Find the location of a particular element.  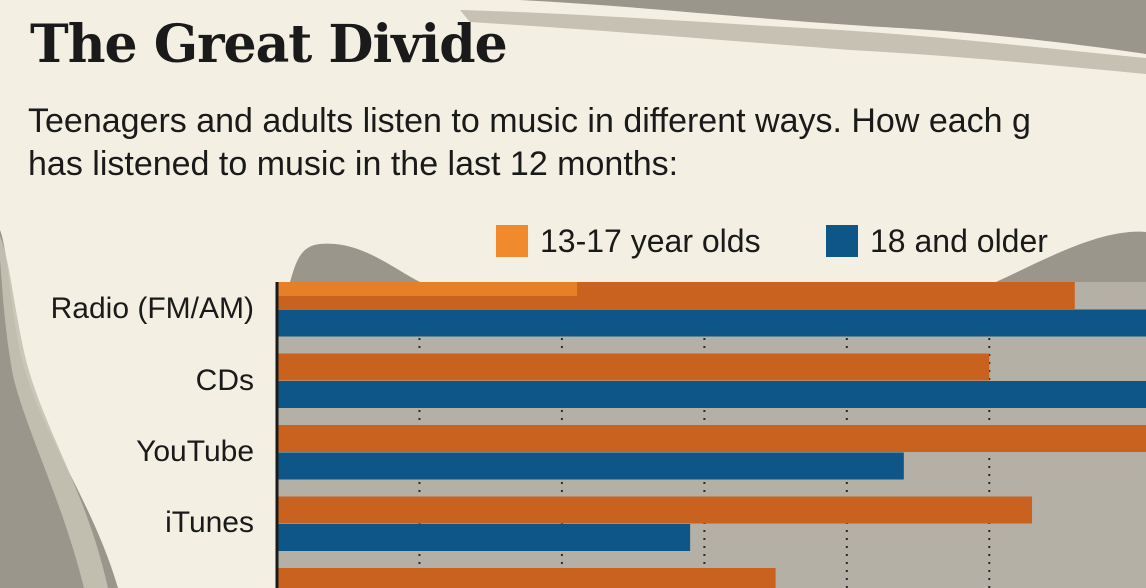

bar-highlight-radio is located at coordinates (427, 289).